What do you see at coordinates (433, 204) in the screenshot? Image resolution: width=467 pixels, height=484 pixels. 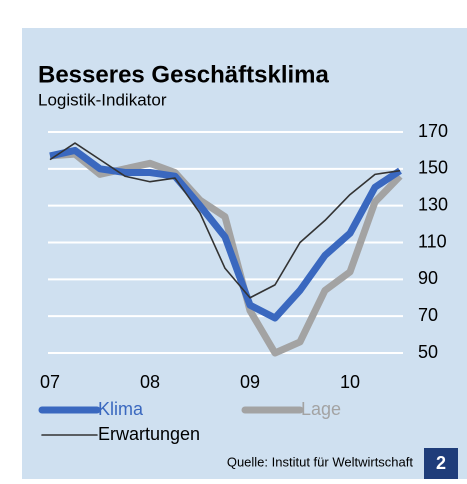 I see `y-tick-label: 130` at bounding box center [433, 204].